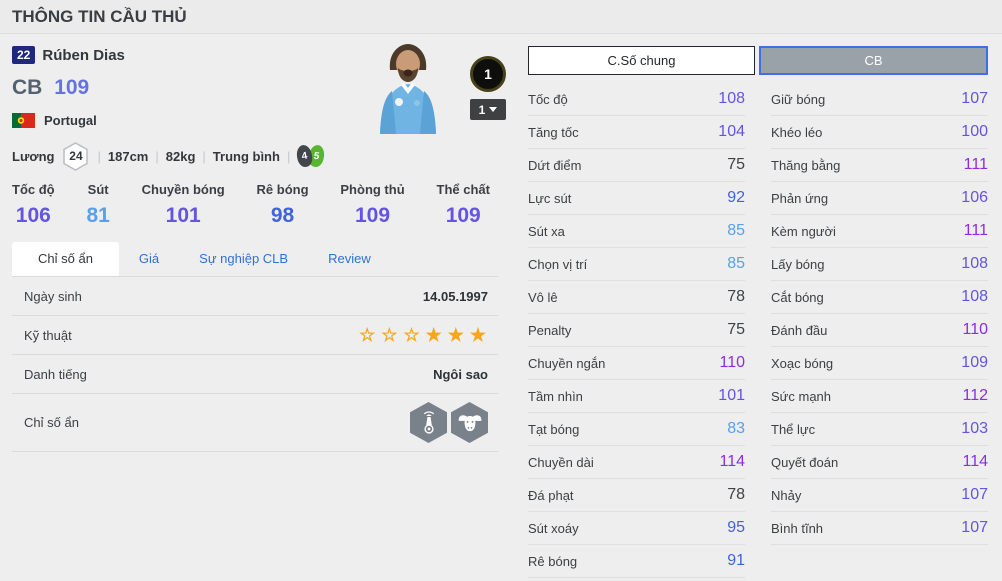  I want to click on salary-label: Lương, so click(33, 156).